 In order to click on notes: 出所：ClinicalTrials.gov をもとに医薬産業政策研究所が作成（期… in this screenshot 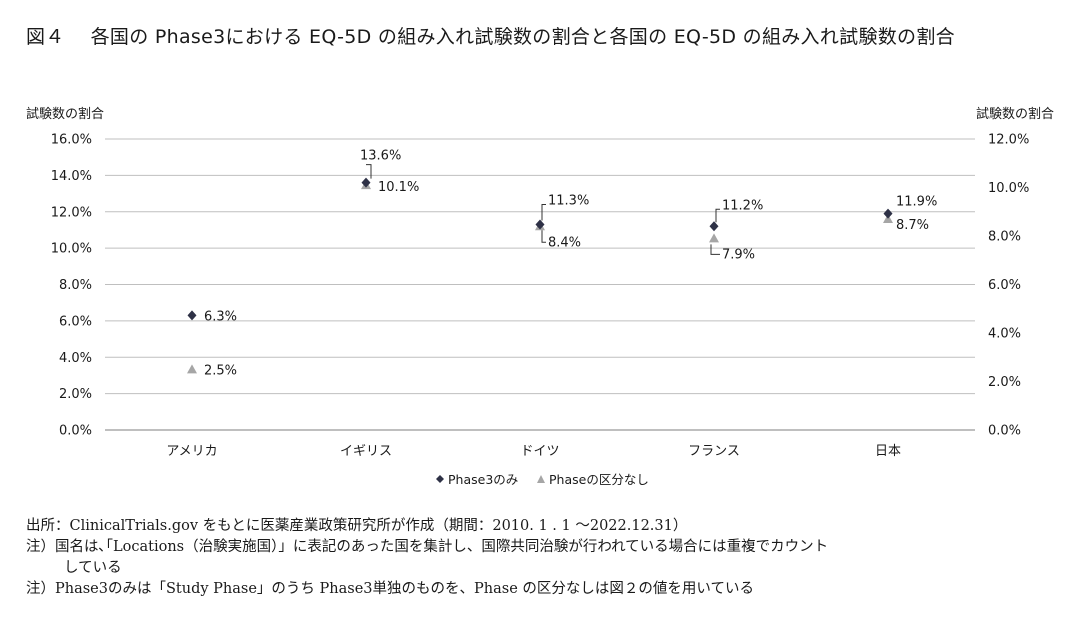, I will do `click(427, 558)`.